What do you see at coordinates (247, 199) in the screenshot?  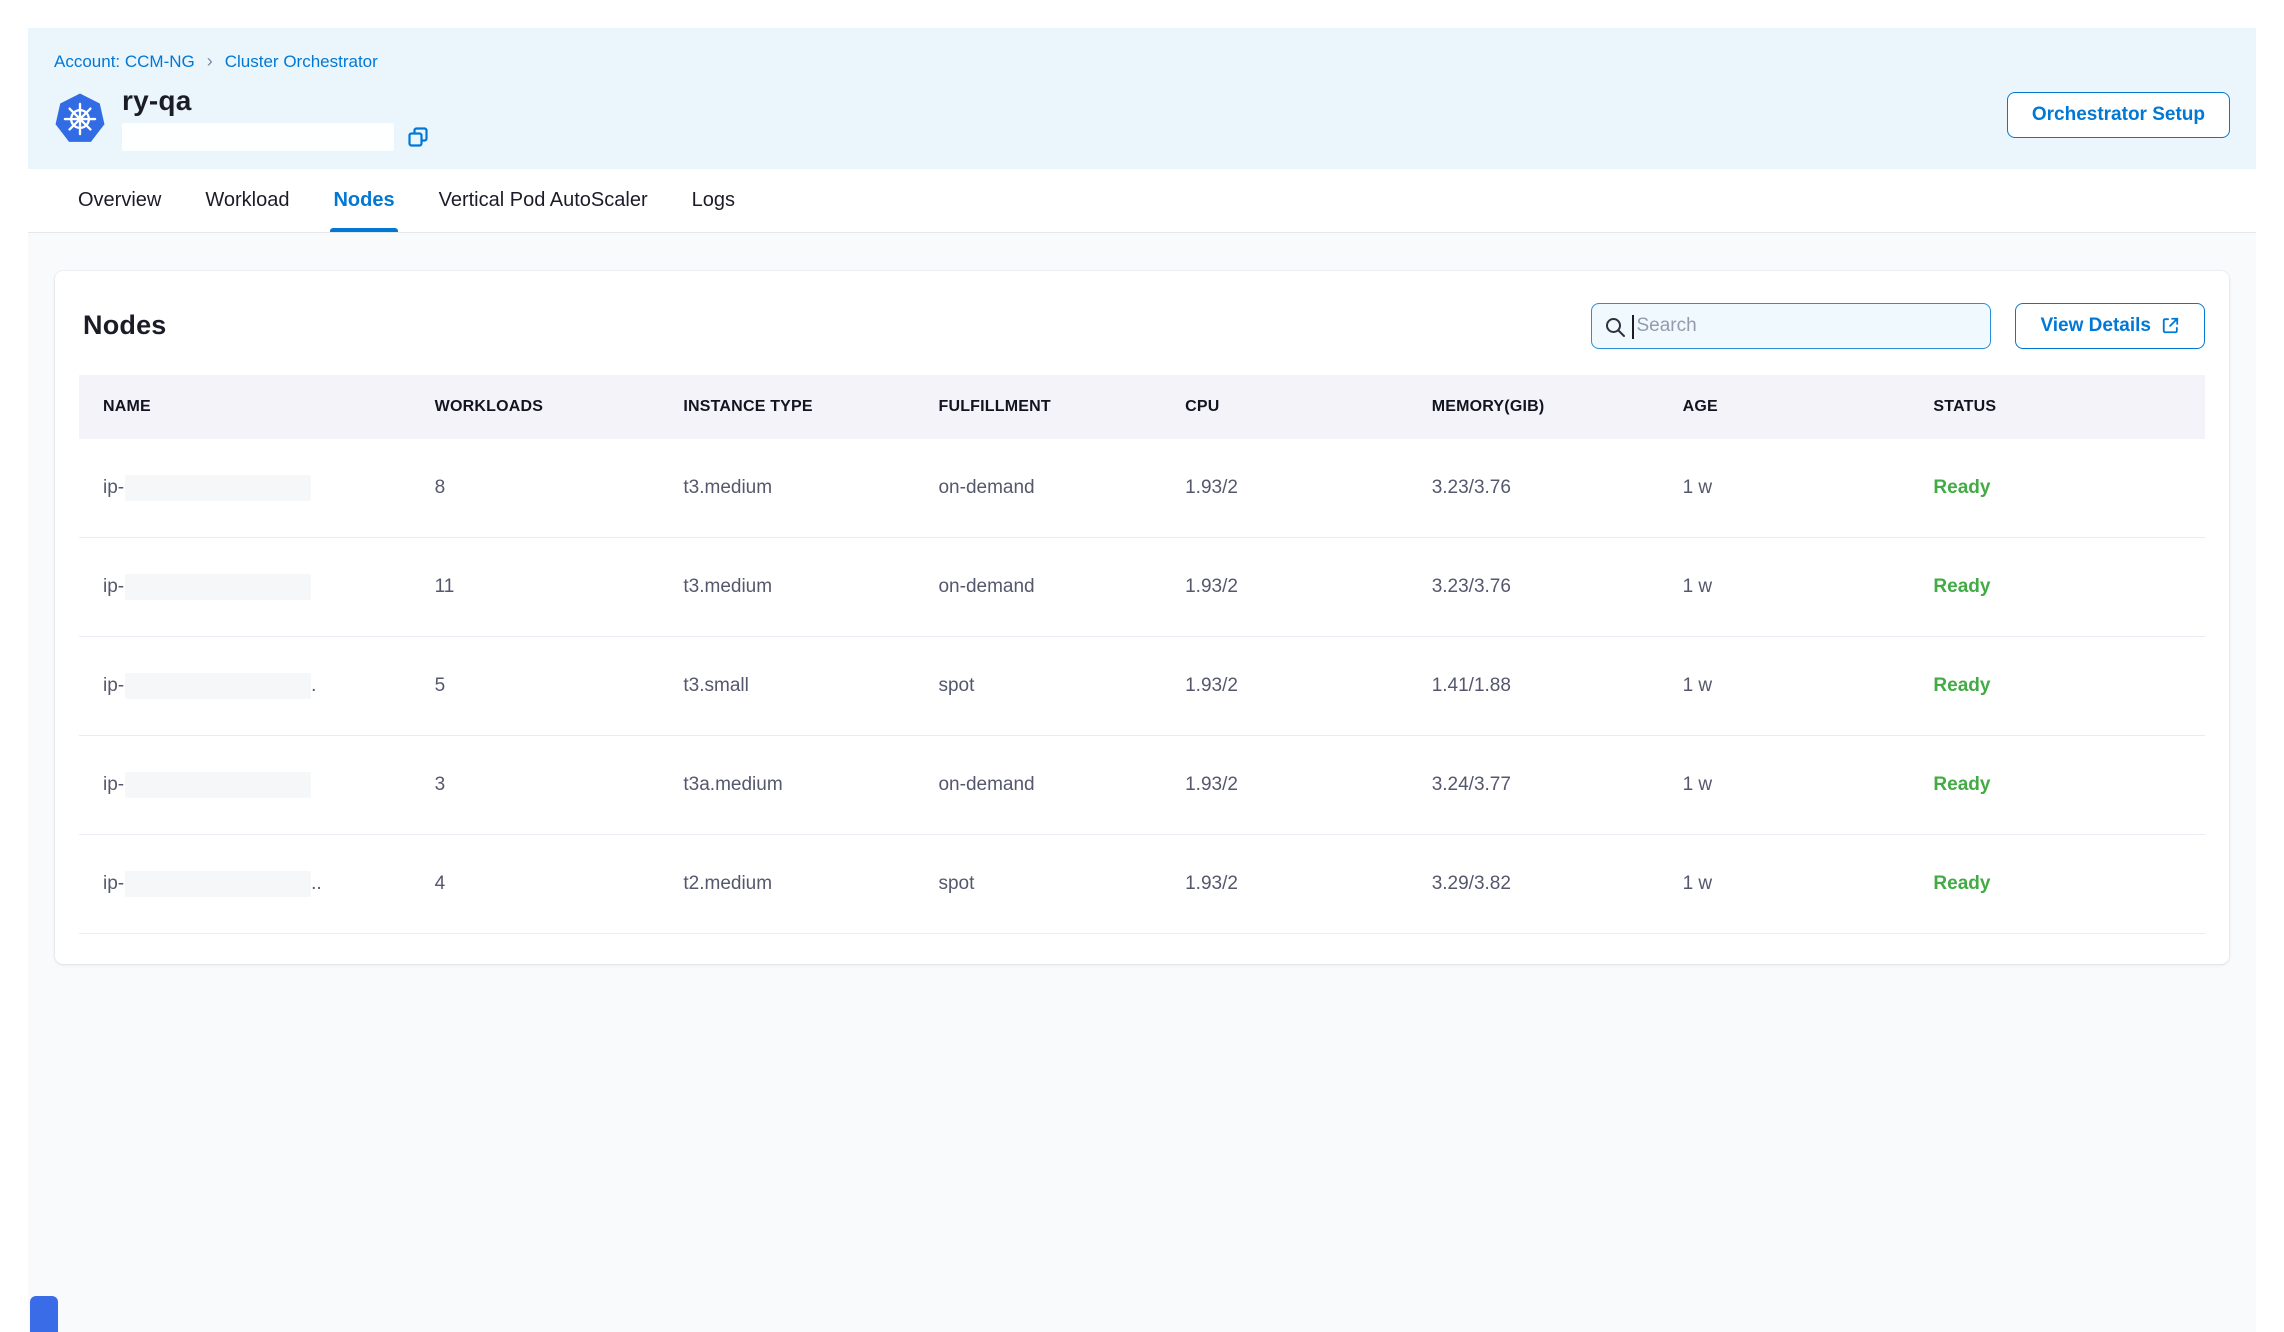 I see `tab-workload: Workload` at bounding box center [247, 199].